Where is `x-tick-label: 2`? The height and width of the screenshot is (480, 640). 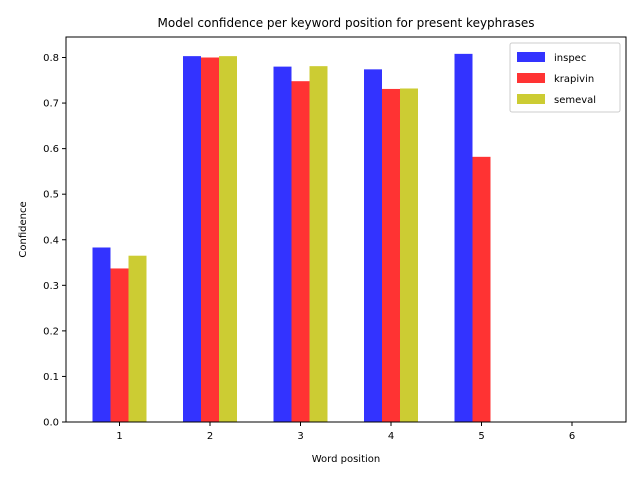 x-tick-label: 2 is located at coordinates (210, 436).